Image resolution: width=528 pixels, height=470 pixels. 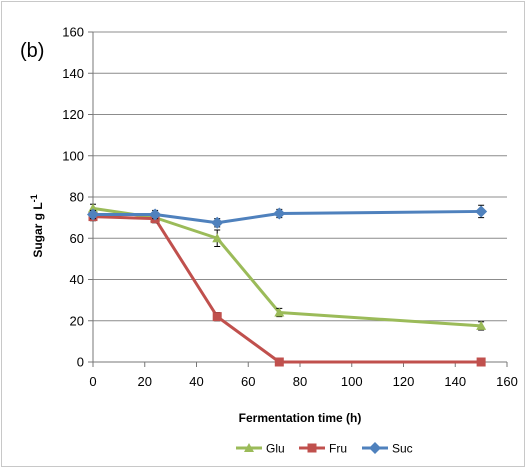 I want to click on legend-item-glu: Glu, so click(x=260, y=449).